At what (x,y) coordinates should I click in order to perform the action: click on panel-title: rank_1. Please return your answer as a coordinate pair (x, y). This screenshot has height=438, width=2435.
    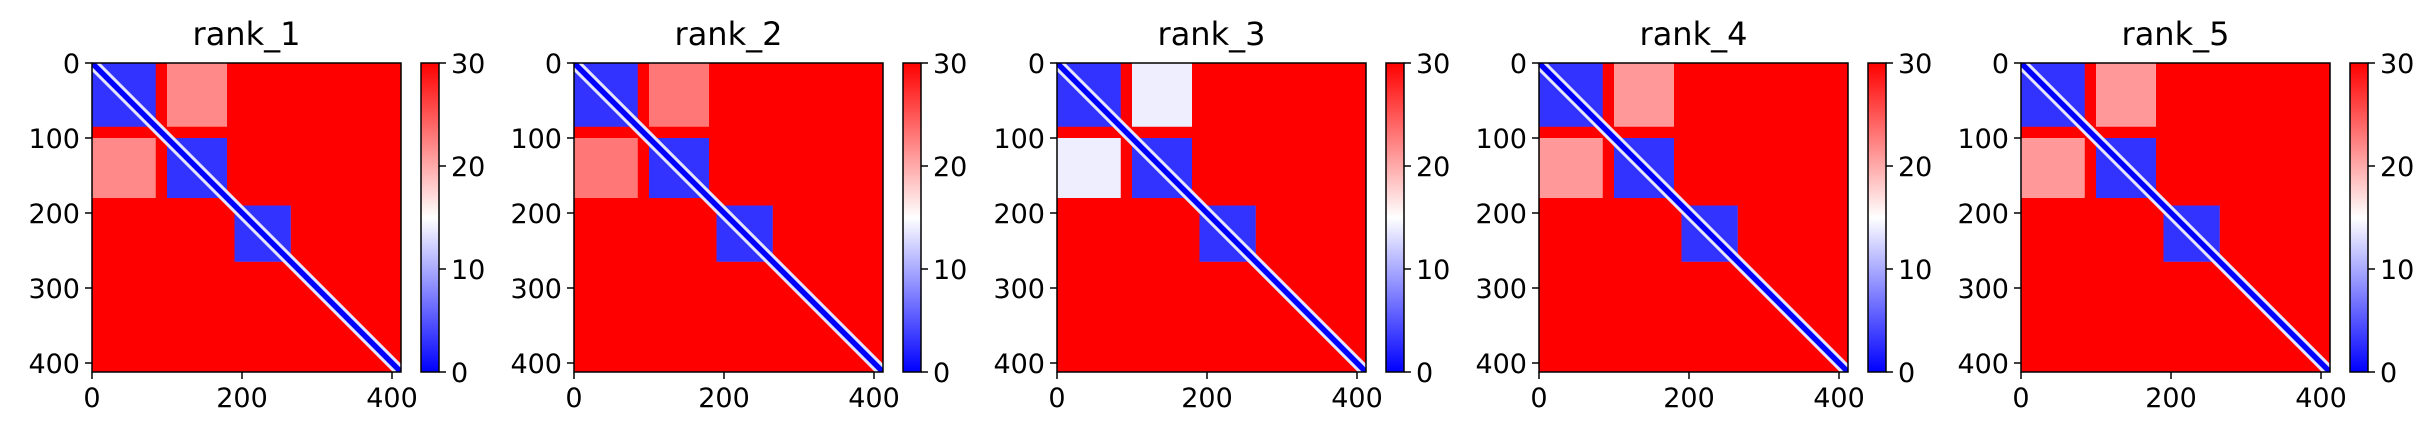
    Looking at the image, I should click on (247, 34).